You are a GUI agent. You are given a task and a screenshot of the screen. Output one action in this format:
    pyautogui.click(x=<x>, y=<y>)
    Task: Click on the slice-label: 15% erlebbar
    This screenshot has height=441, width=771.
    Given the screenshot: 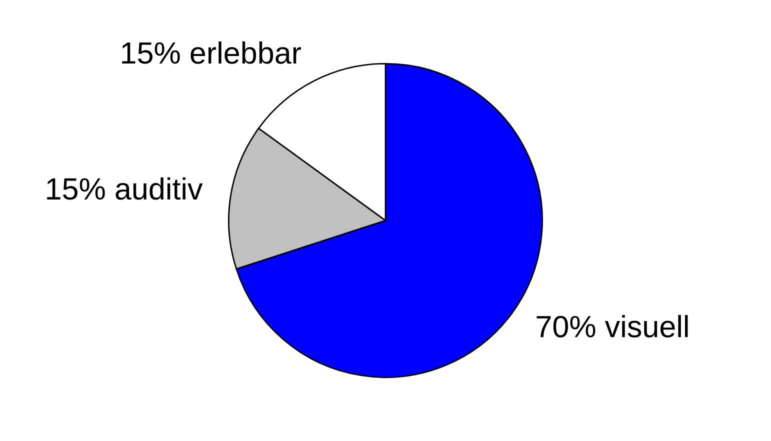 What is the action you would take?
    pyautogui.click(x=212, y=52)
    